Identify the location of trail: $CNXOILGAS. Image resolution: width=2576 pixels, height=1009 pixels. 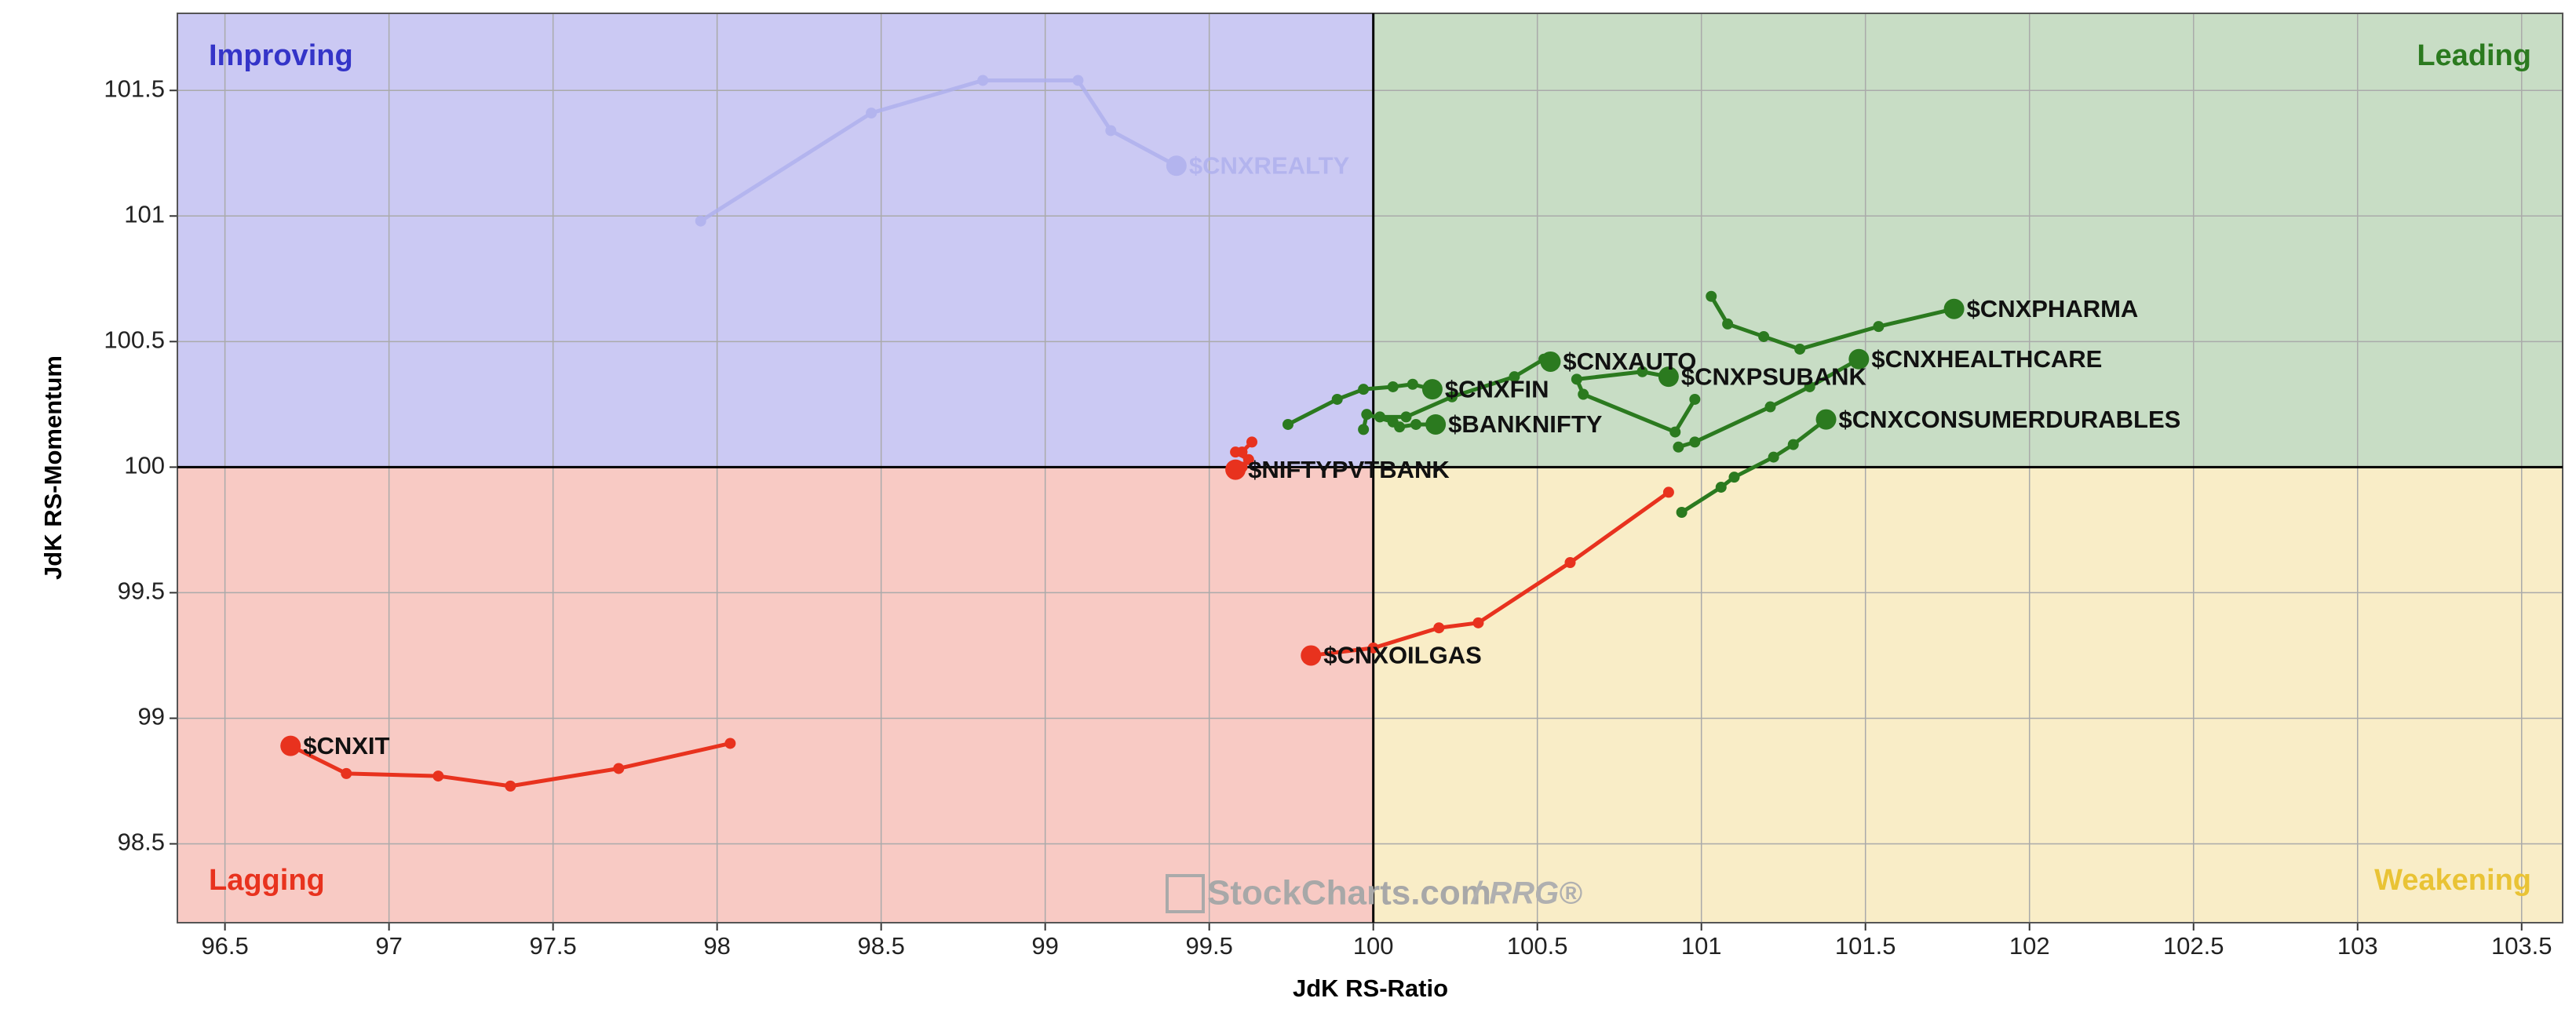
(1487, 577).